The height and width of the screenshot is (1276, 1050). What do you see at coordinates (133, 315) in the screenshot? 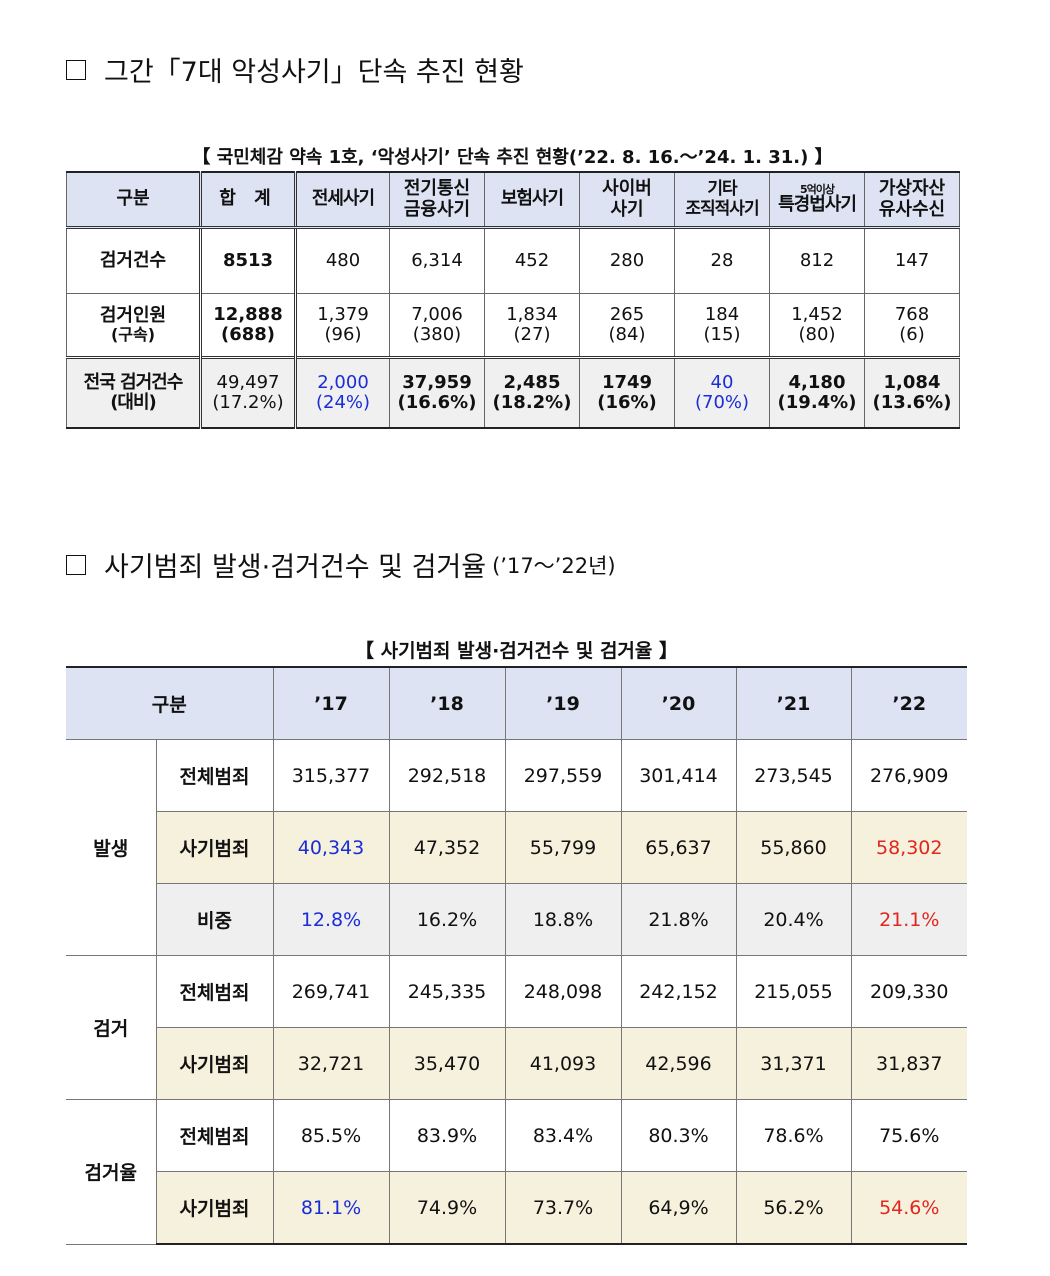
I see `row-label-main: 검거인원` at bounding box center [133, 315].